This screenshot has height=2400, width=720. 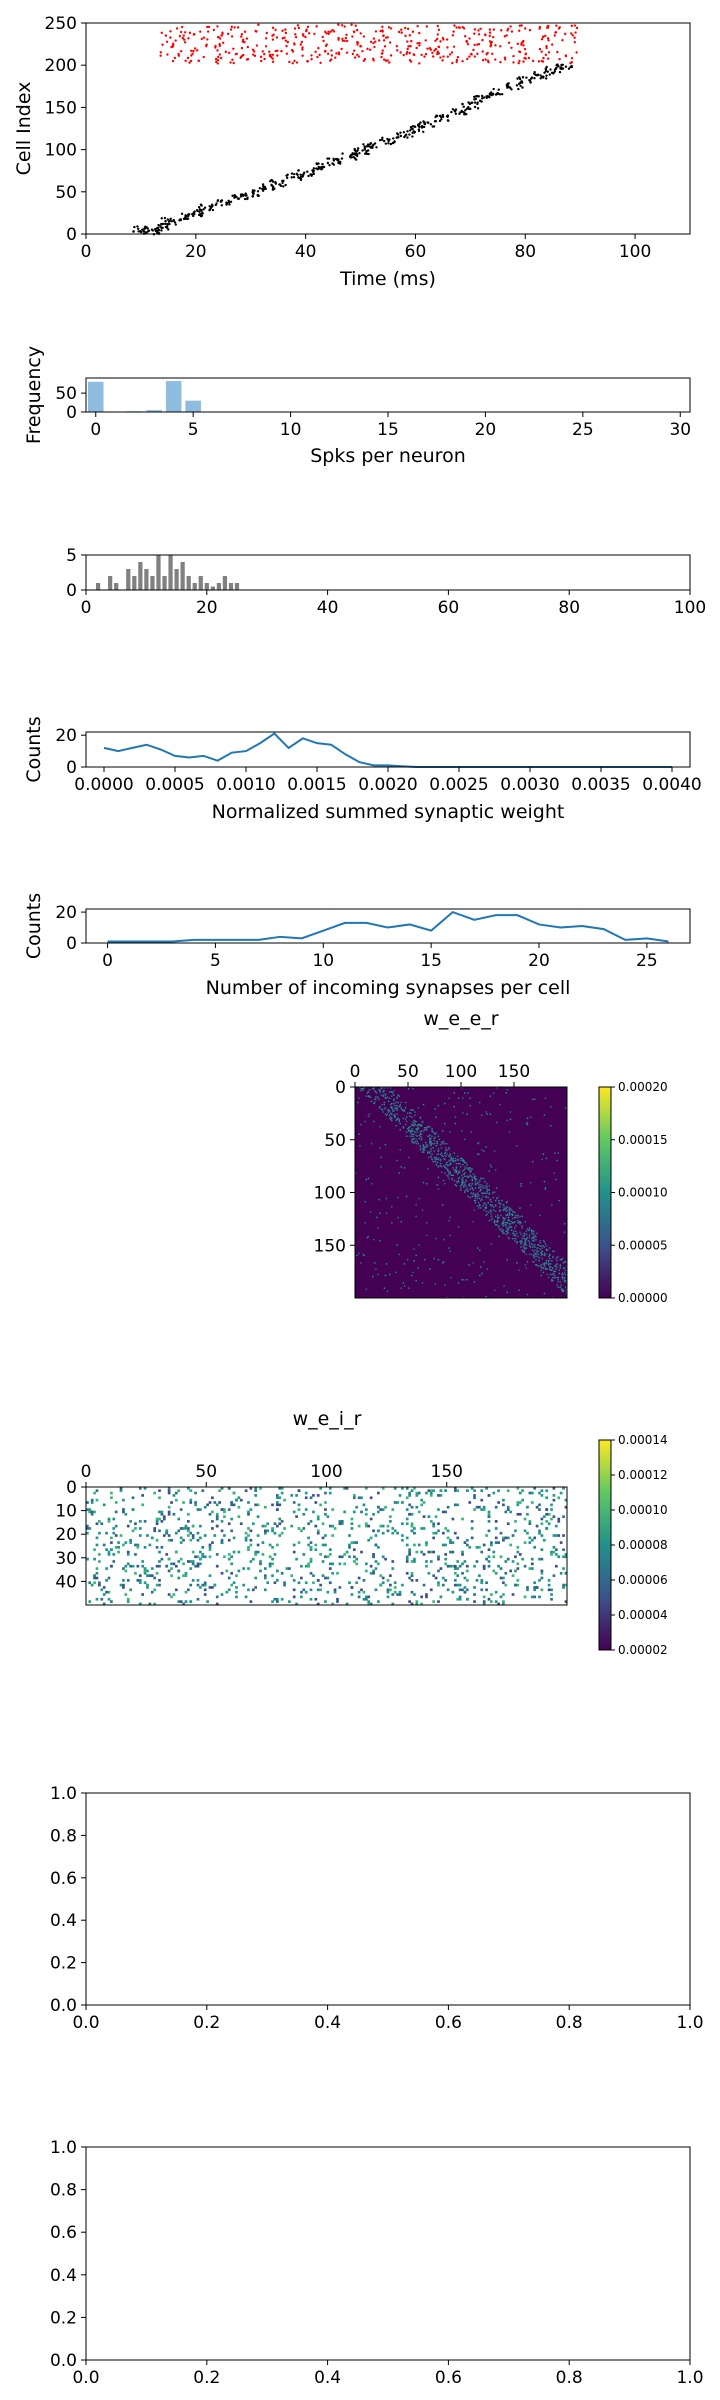 What do you see at coordinates (174, 785) in the screenshot?
I see `weight-line-xtick-label: 0.0005` at bounding box center [174, 785].